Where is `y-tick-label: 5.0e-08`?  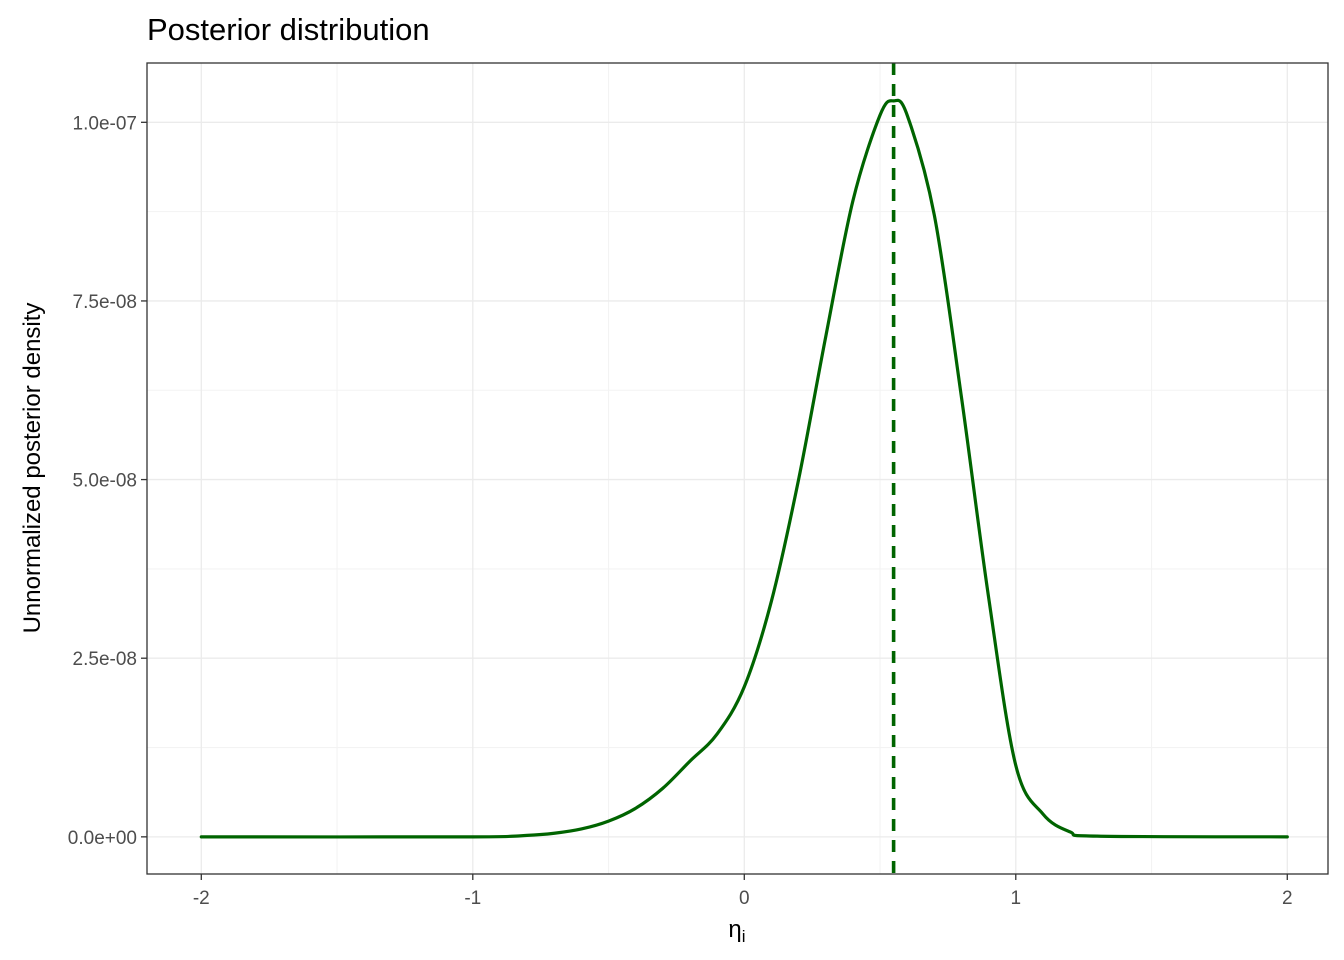
y-tick-label: 5.0e-08 is located at coordinates (105, 481).